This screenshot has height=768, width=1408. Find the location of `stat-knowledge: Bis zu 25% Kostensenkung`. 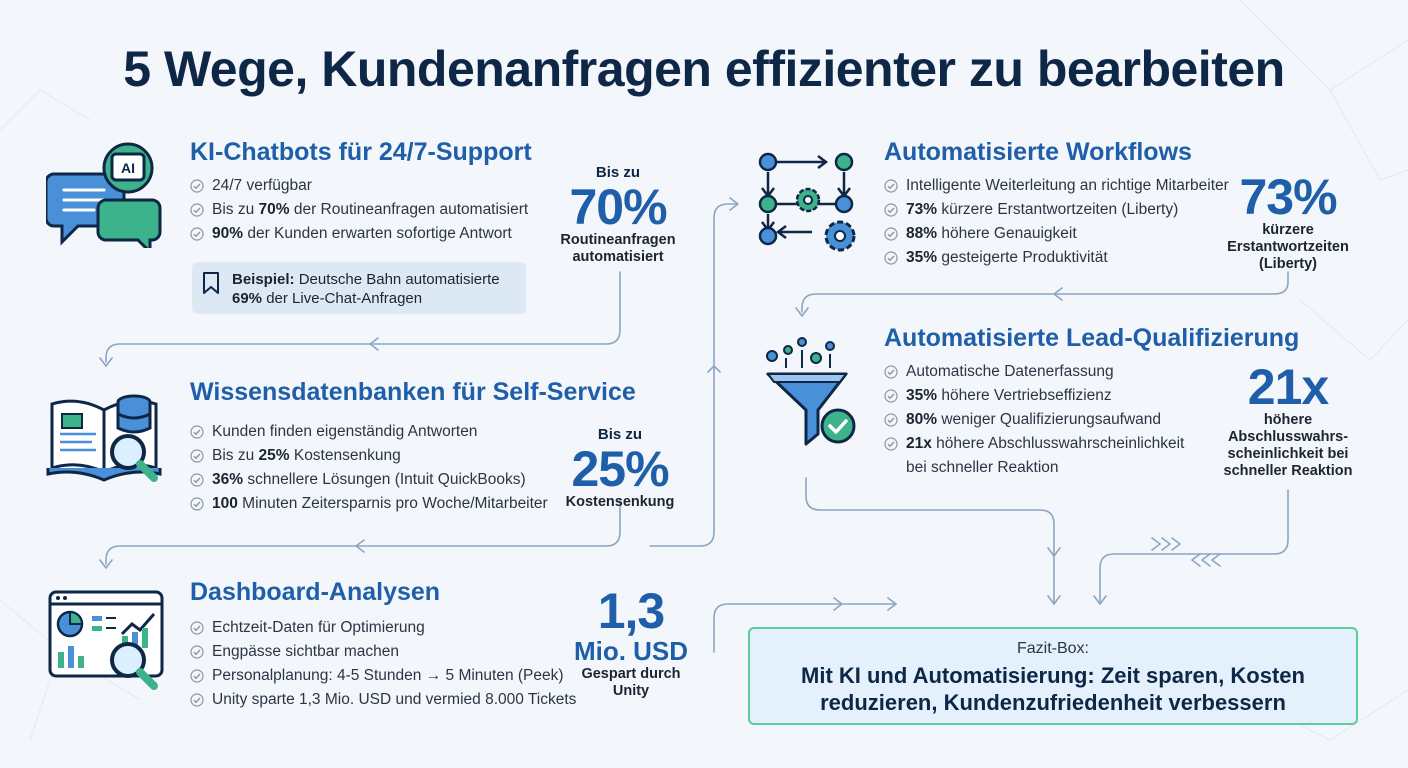

stat-knowledge: Bis zu 25% Kostensenkung is located at coordinates (620, 468).